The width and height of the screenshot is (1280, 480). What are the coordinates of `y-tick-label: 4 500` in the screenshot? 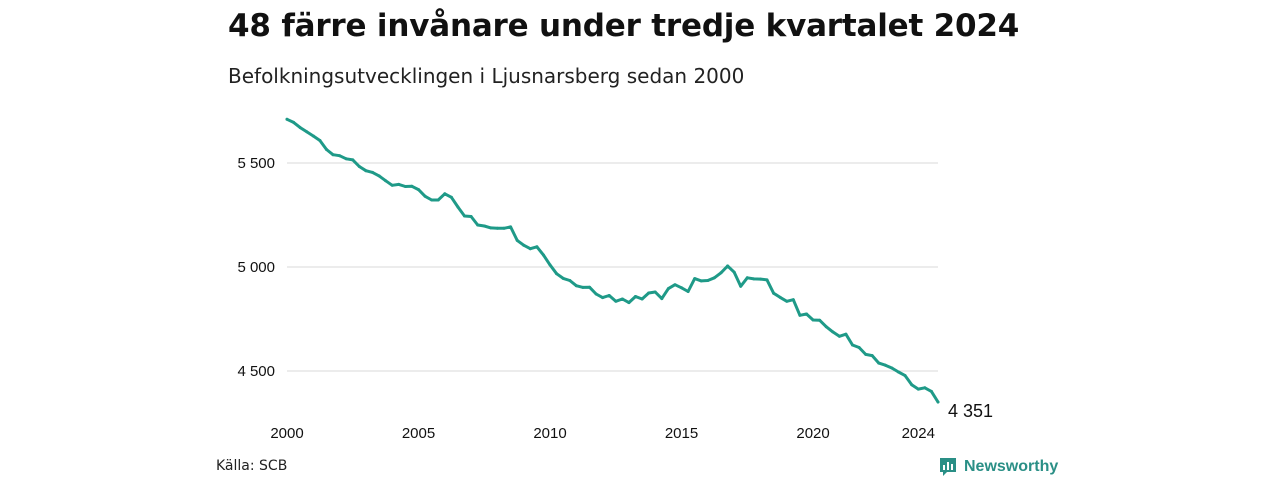 It's located at (256, 371).